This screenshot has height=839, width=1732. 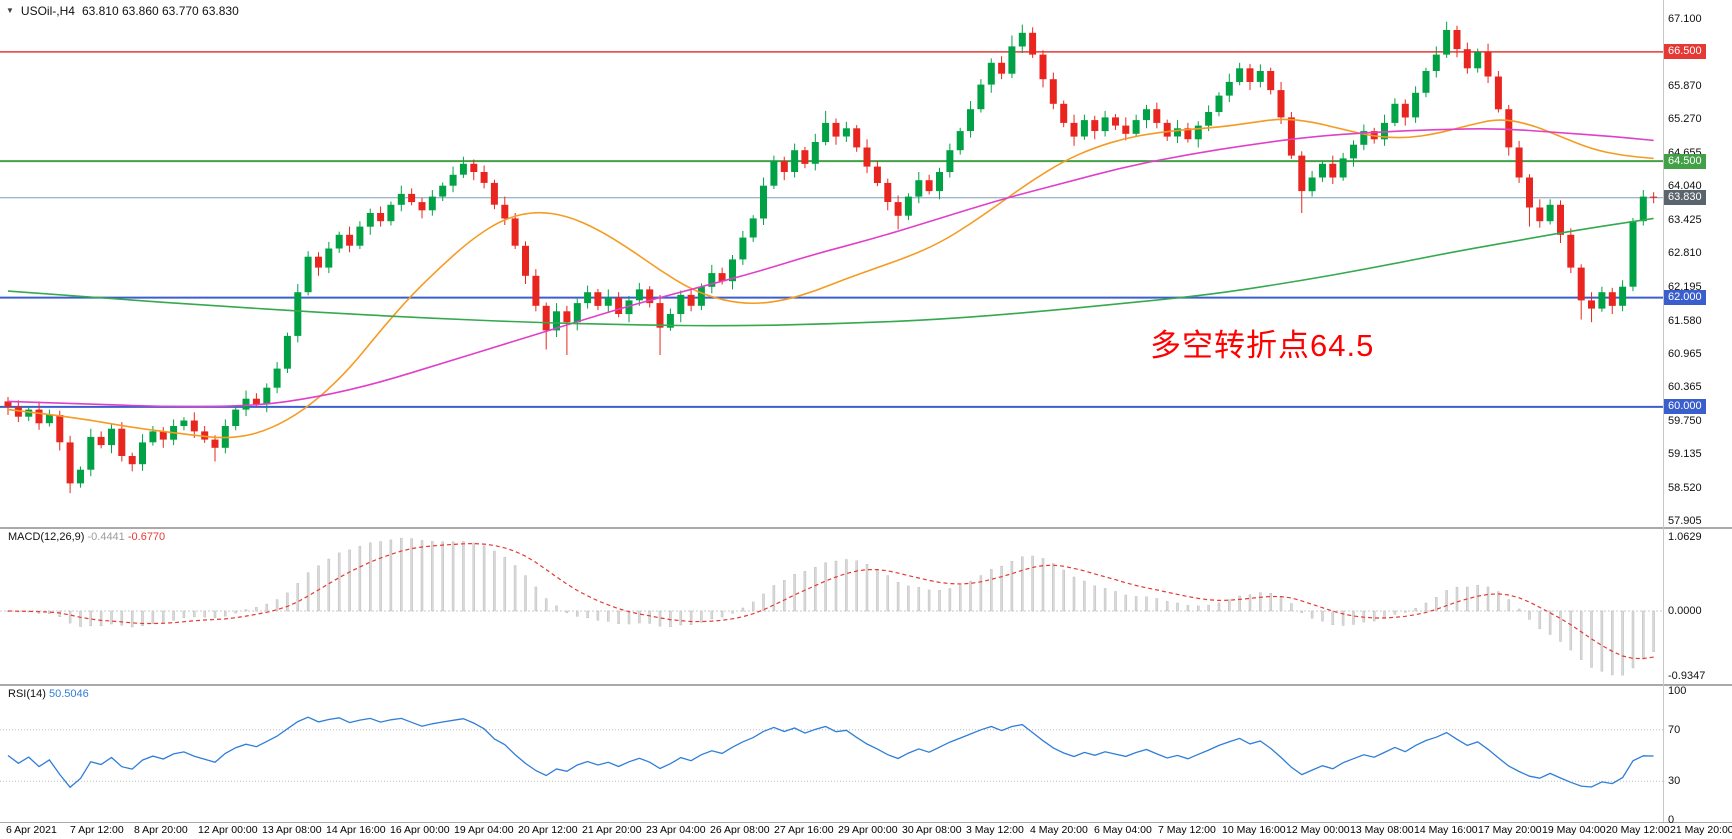 I want to click on macd-main-value: -0.4441, so click(x=106, y=537).